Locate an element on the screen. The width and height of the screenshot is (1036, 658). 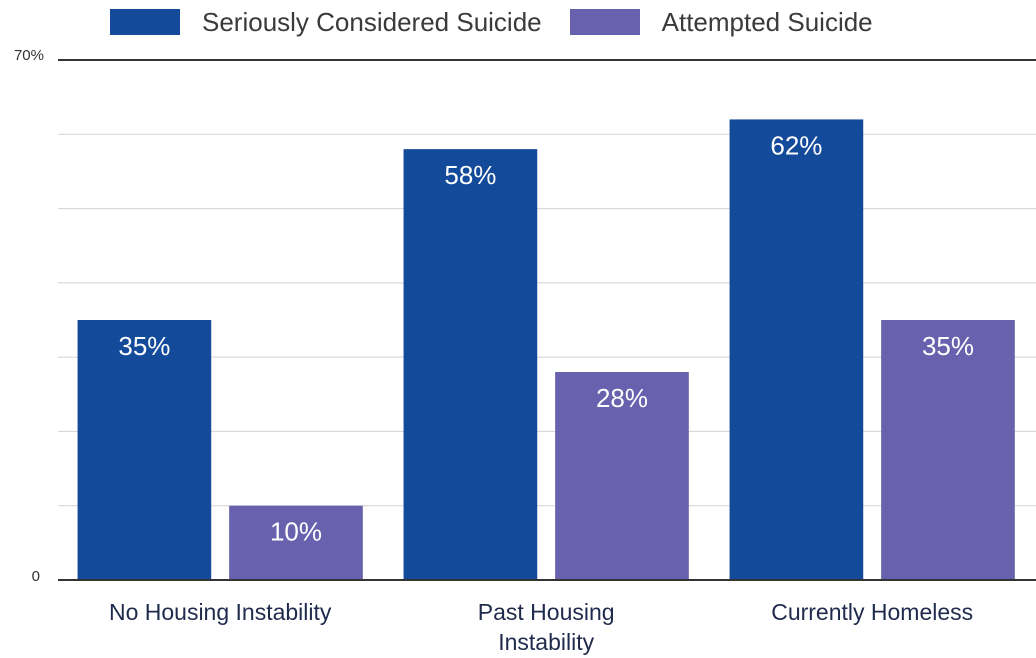
x-tick-label: No Housing Instability is located at coordinates (220, 612).